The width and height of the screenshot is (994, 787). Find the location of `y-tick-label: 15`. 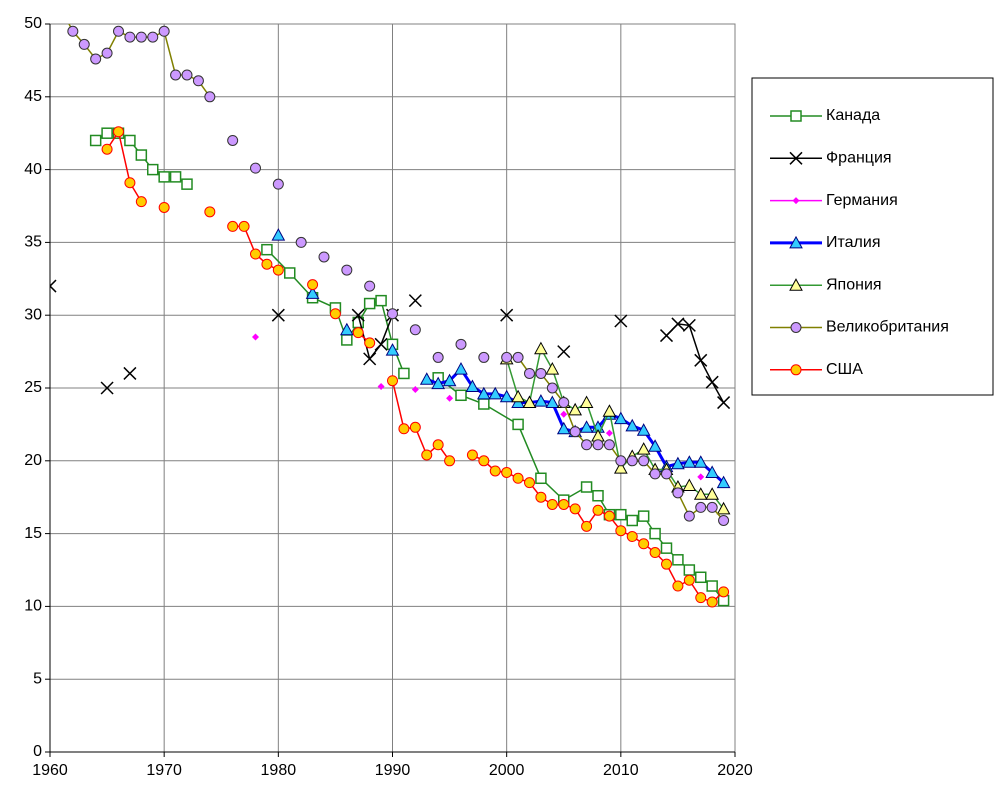

y-tick-label: 15 is located at coordinates (33, 533).